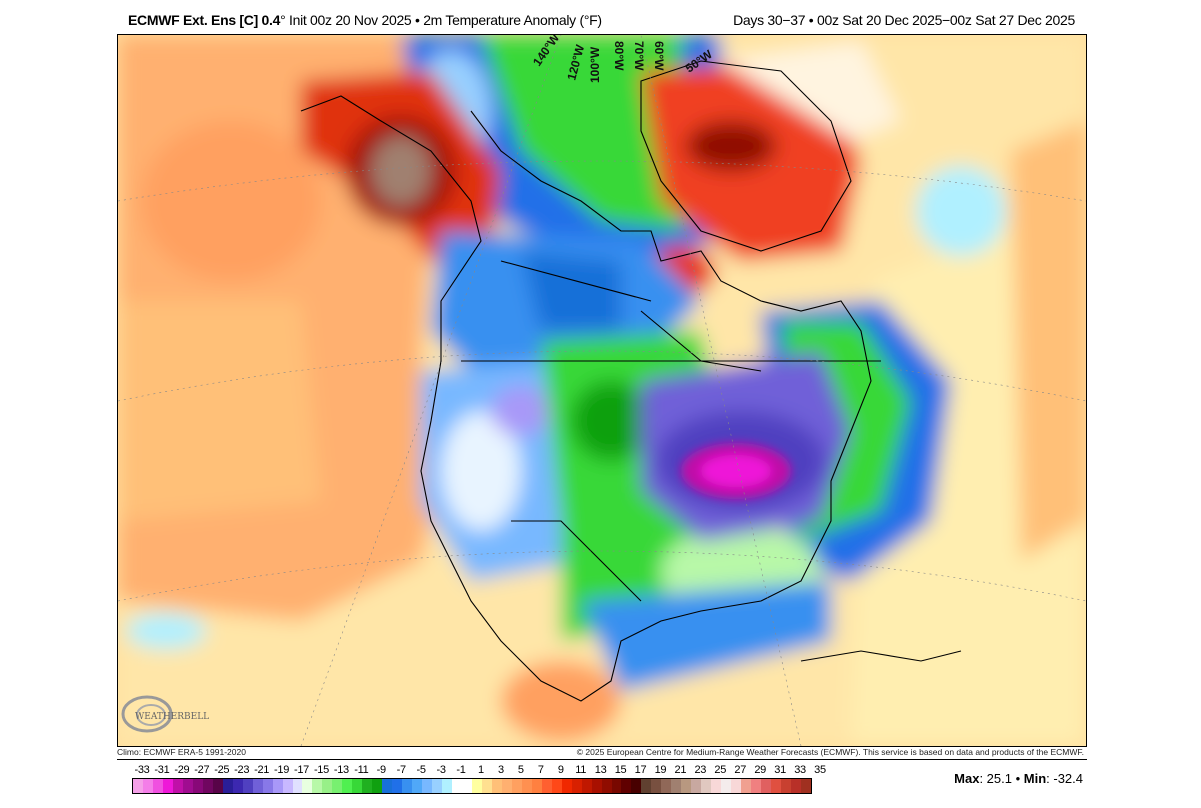 The image size is (1201, 808). What do you see at coordinates (361, 770) in the screenshot?
I see `colorbar-tick-label: -11` at bounding box center [361, 770].